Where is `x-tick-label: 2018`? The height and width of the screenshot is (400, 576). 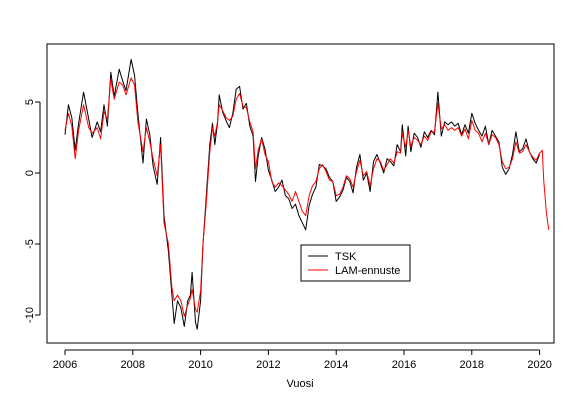 x-tick-label: 2018 is located at coordinates (472, 365).